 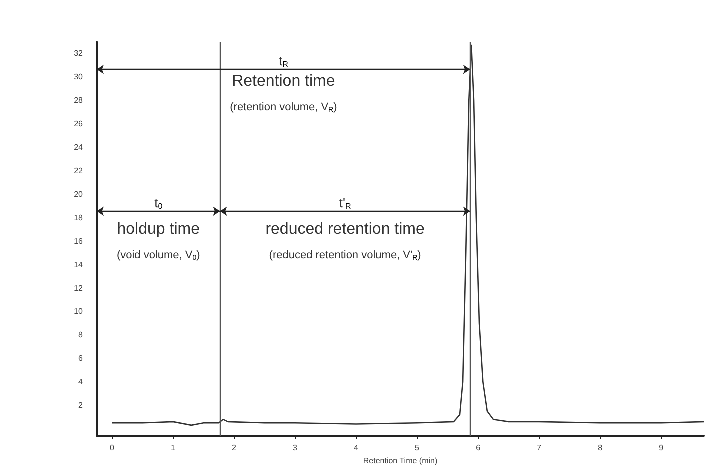 What do you see at coordinates (79, 288) in the screenshot?
I see `y-tick-label: 12` at bounding box center [79, 288].